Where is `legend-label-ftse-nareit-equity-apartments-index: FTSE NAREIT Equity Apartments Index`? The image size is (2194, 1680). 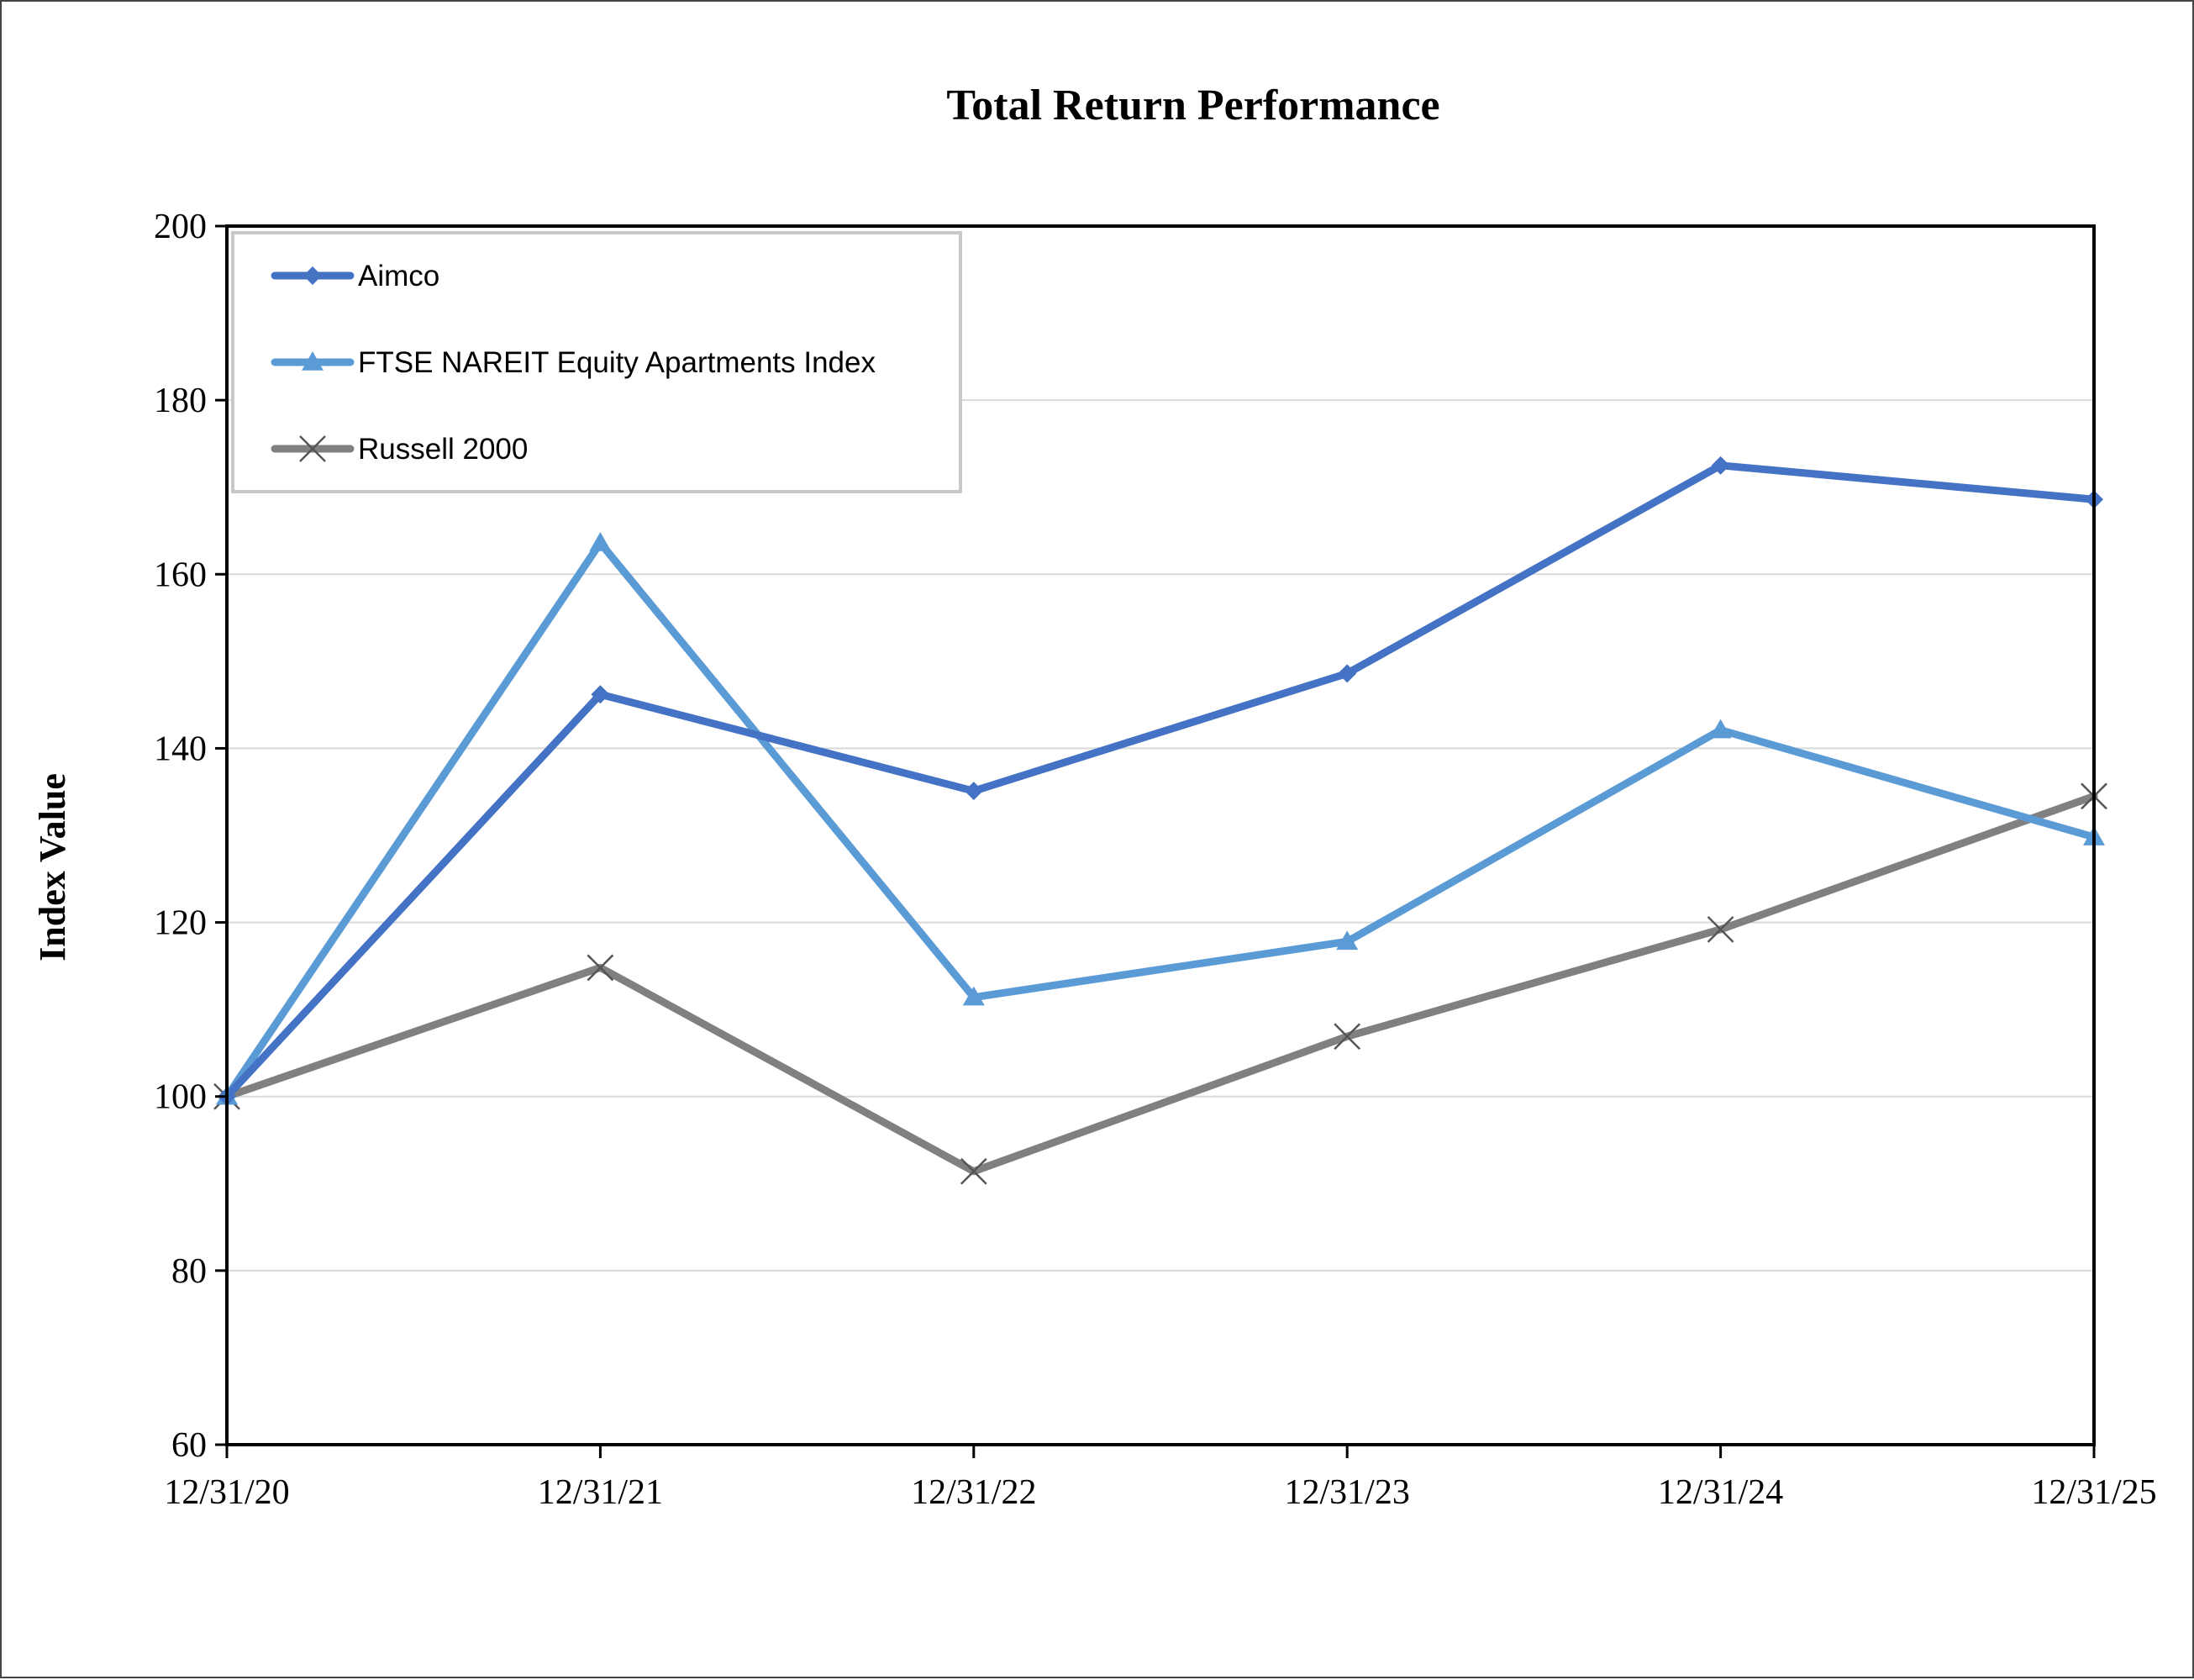
legend-label-ftse-nareit-equity-apartments-index: FTSE NAREIT Equity Apartments Index is located at coordinates (617, 362).